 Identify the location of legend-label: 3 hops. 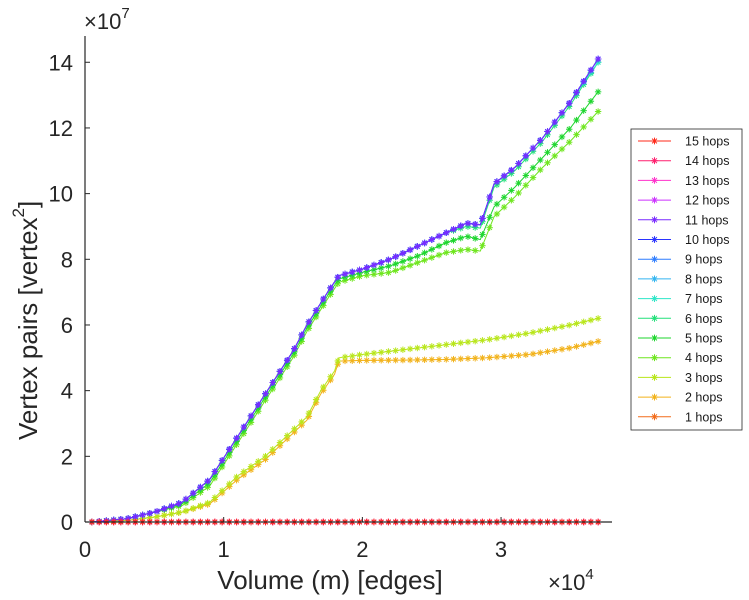
(704, 378).